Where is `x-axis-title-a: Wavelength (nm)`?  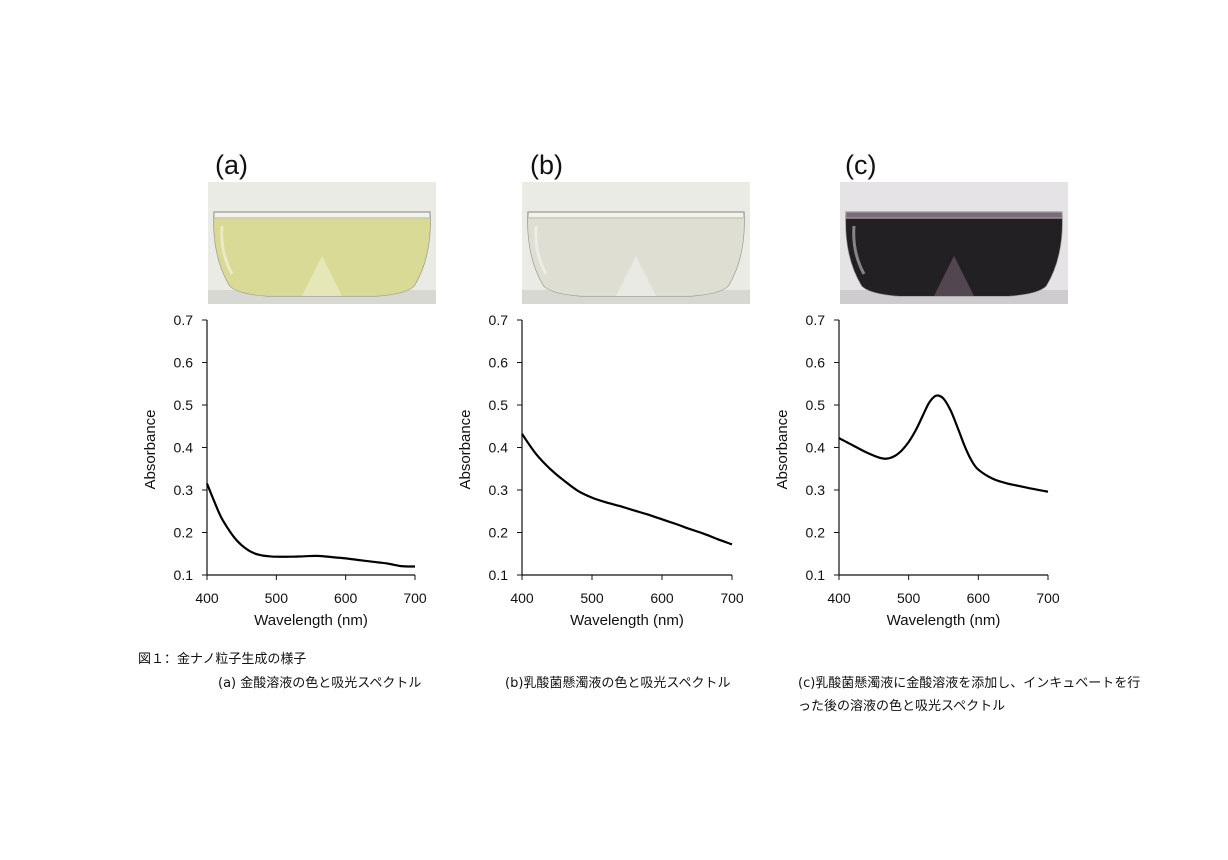 x-axis-title-a: Wavelength (nm) is located at coordinates (311, 620).